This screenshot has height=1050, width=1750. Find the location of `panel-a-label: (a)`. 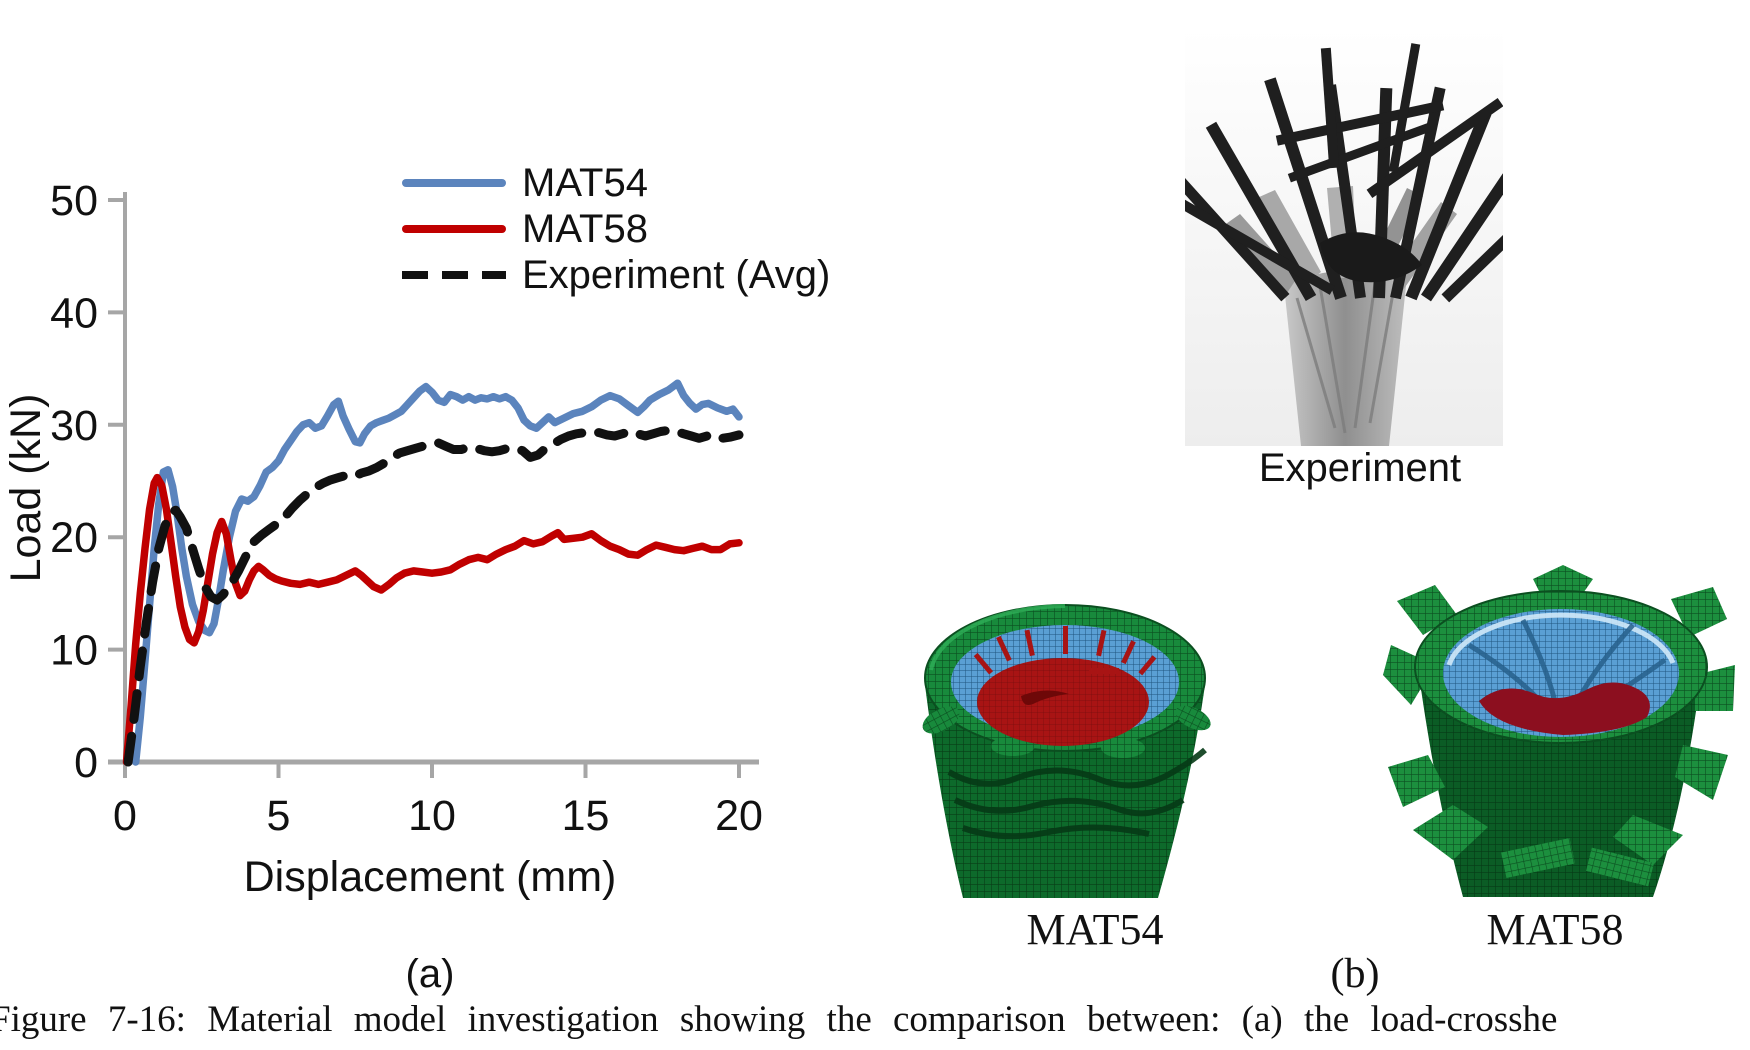

panel-a-label: (a) is located at coordinates (430, 974).